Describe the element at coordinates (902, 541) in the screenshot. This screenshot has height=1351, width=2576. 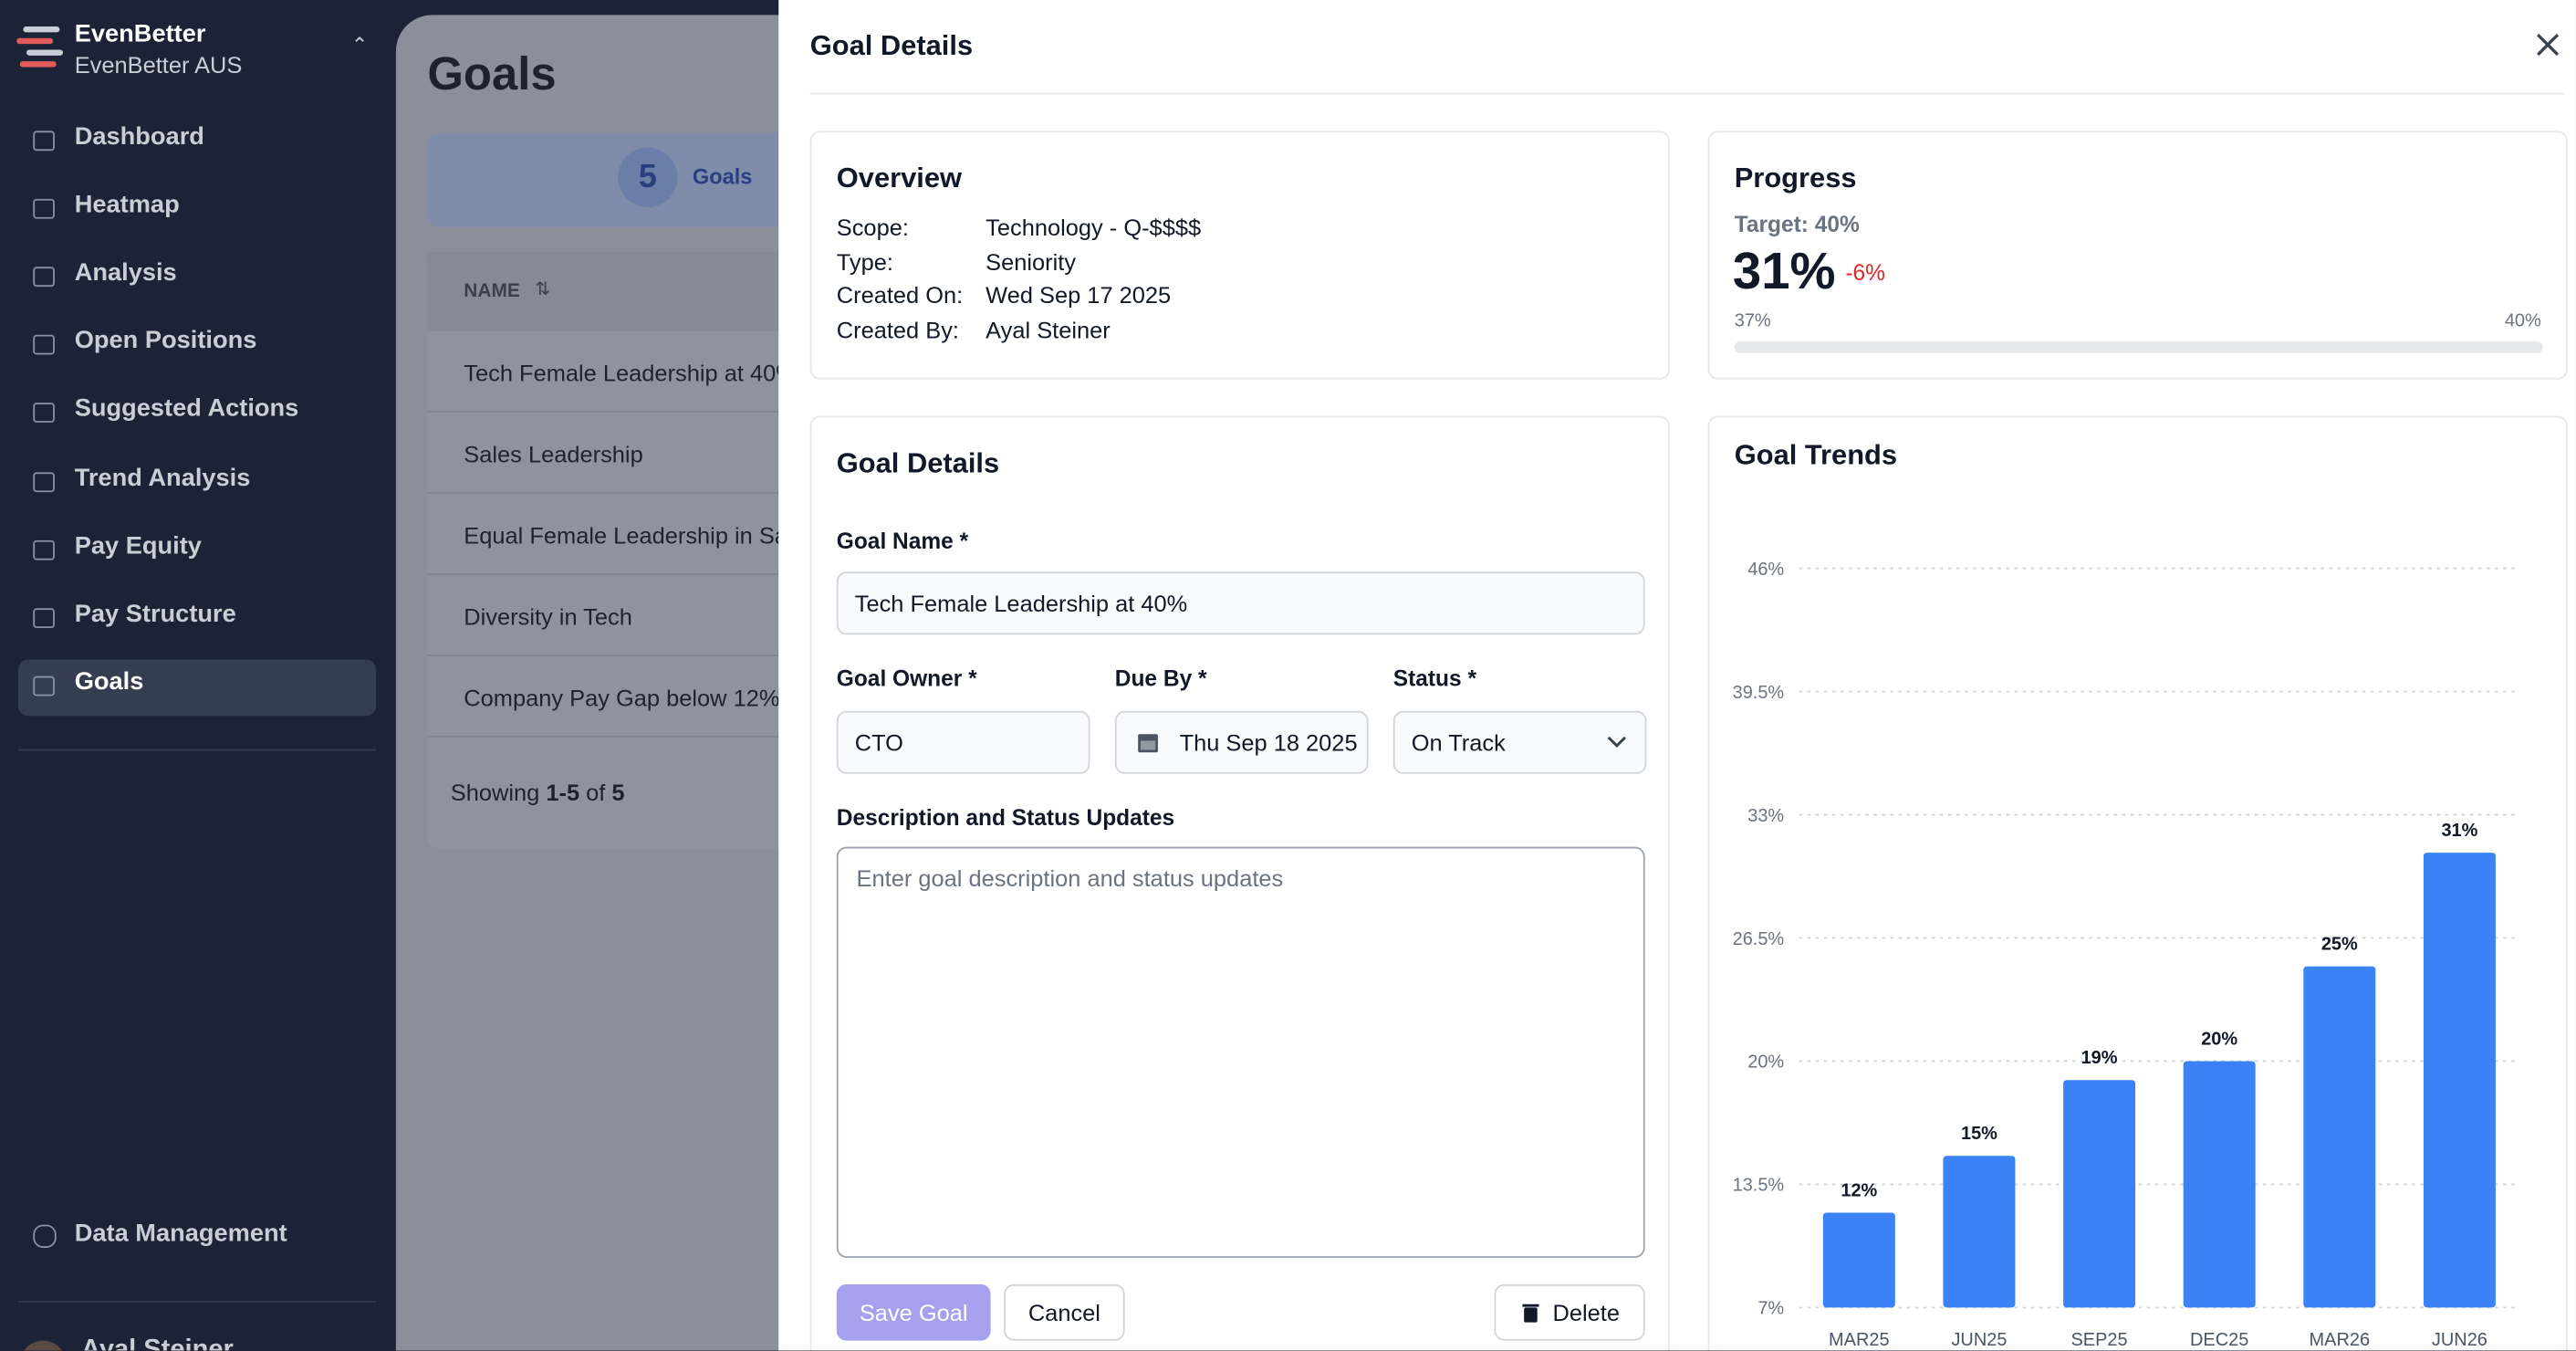
I see `label: Goal Name *` at that location.